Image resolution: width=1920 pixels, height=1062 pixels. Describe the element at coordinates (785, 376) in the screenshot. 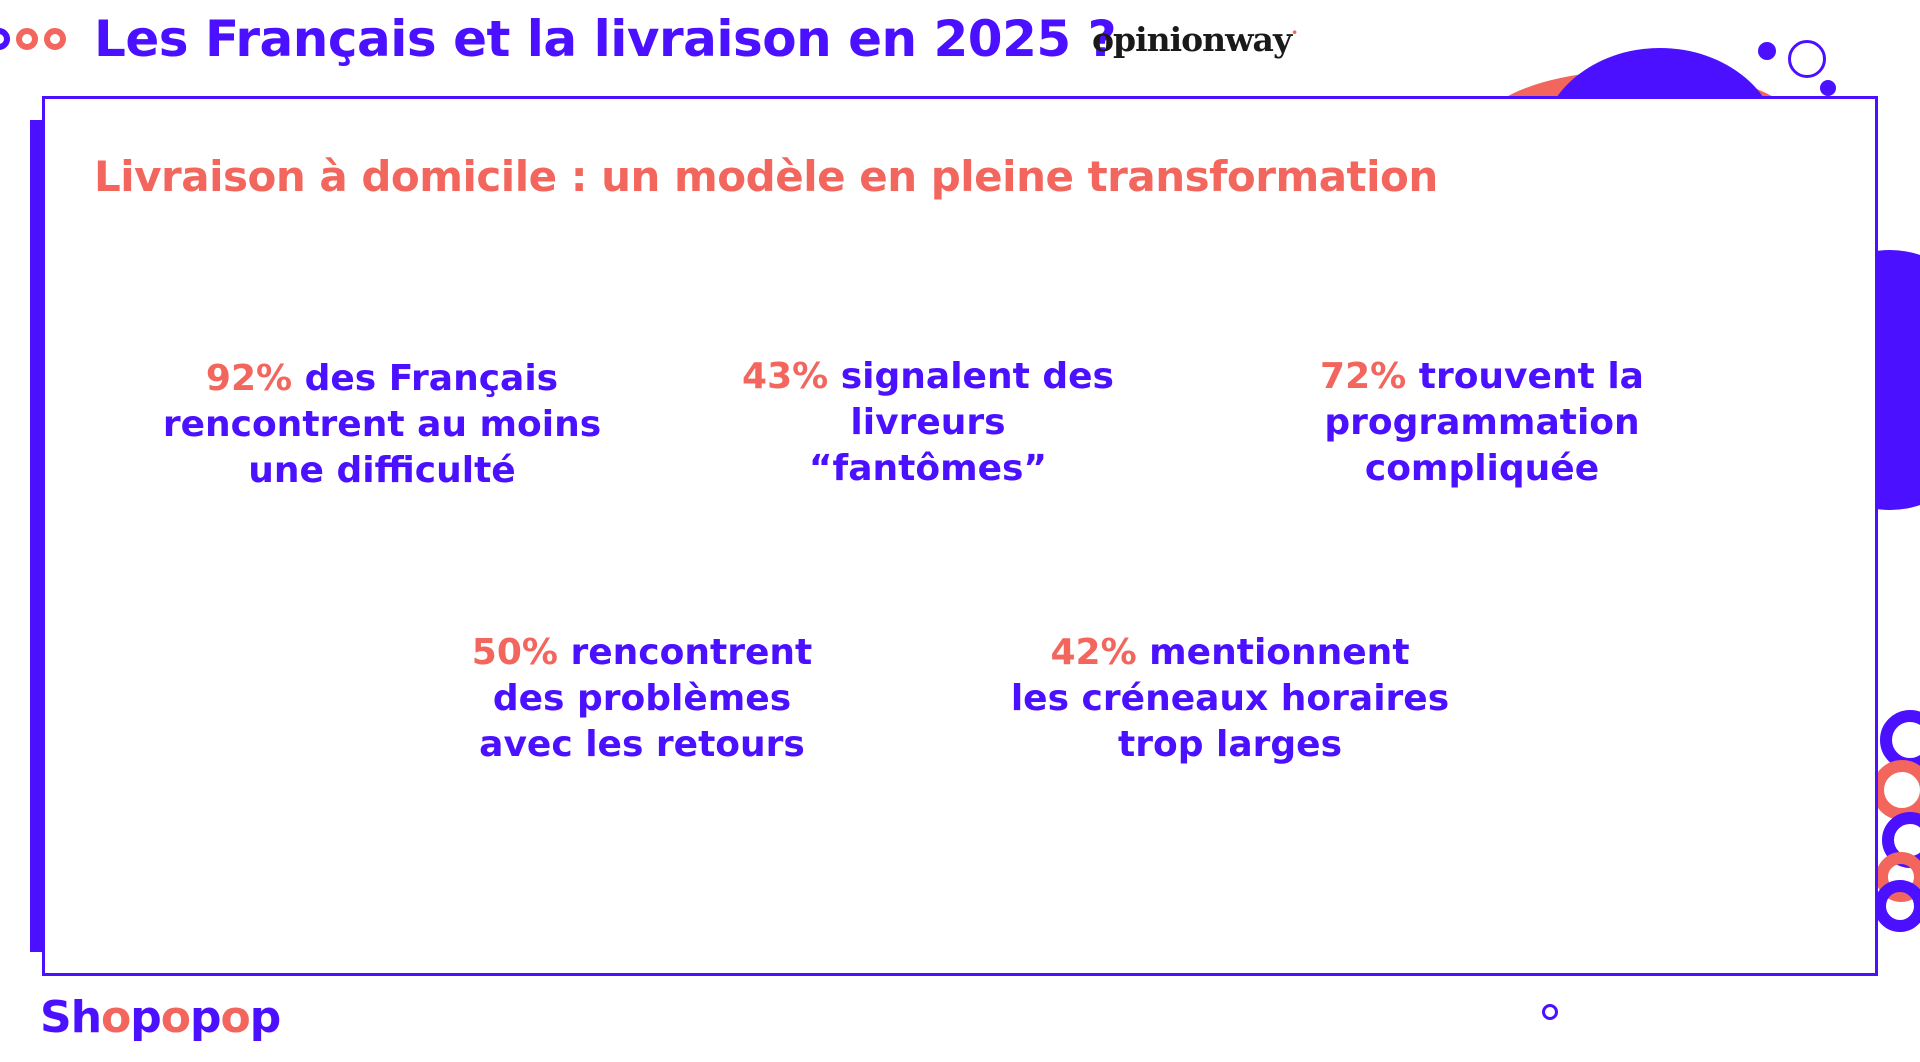

I see `stat-percentage: 43%` at that location.